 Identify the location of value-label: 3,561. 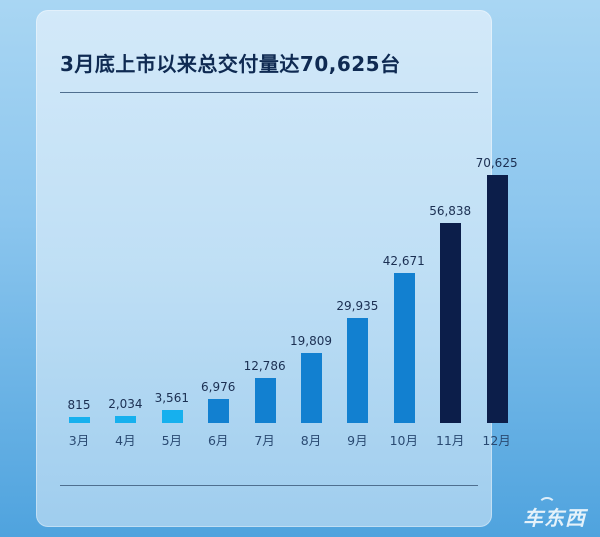
(171, 398).